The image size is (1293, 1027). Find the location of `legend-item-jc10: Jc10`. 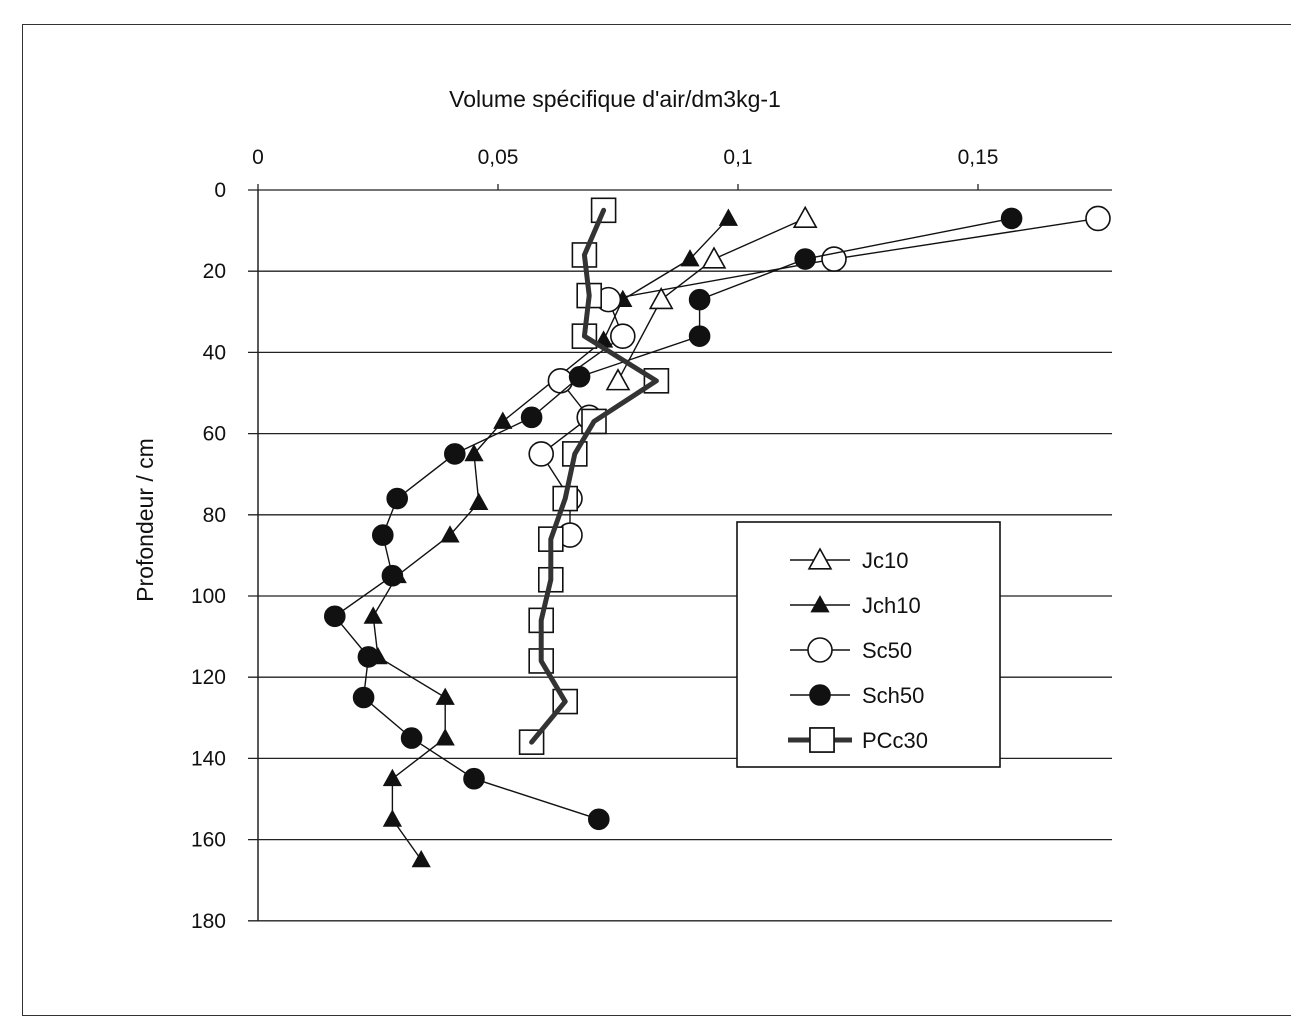

legend-item-jc10: Jc10 is located at coordinates (849, 560).